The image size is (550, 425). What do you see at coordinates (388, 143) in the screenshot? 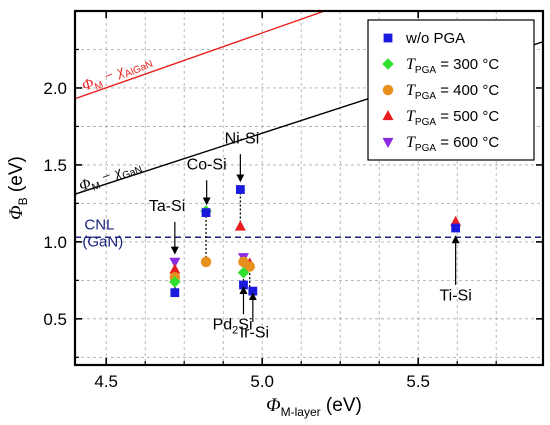
I see `legend-marker-triangle-down` at bounding box center [388, 143].